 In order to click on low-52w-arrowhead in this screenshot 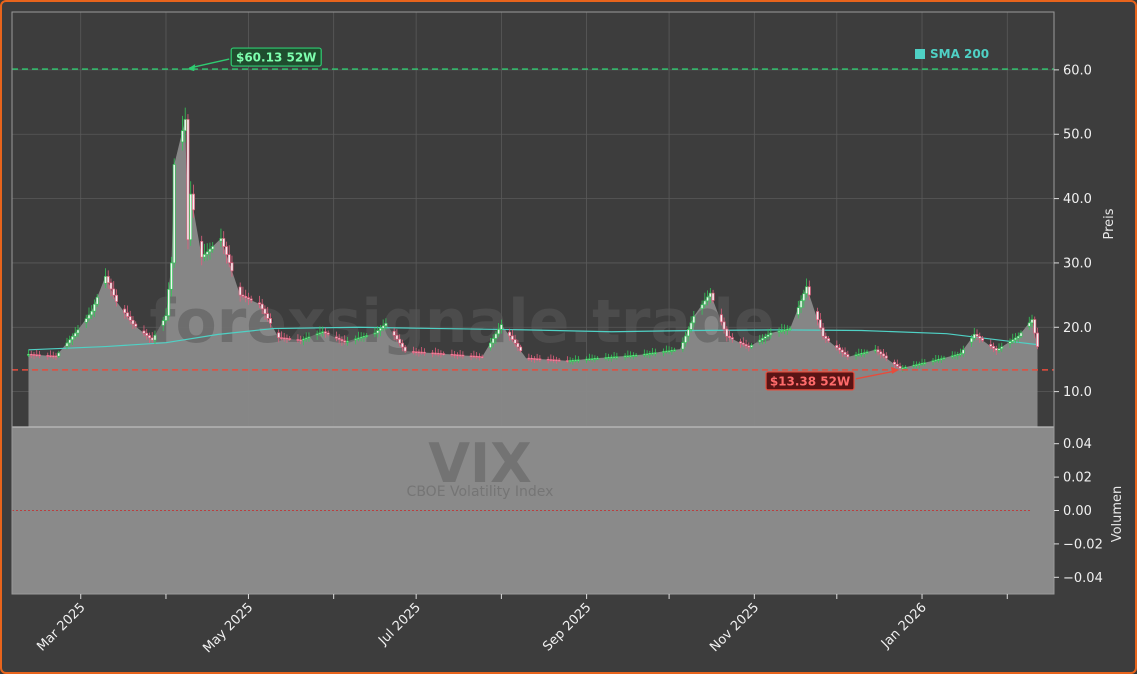, I will do `click(895, 370)`.